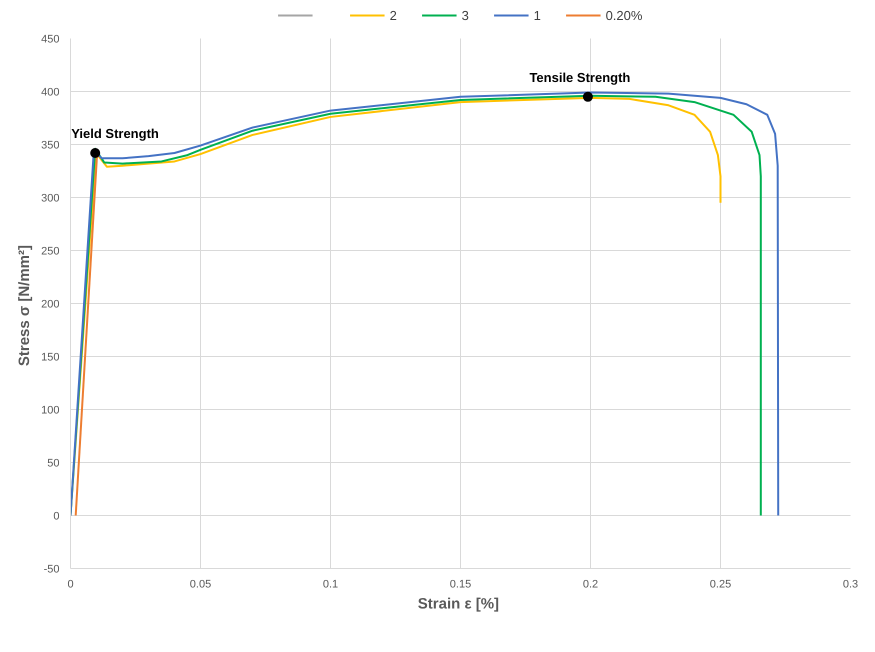 This screenshot has width=875, height=652. What do you see at coordinates (56, 516) in the screenshot?
I see `y-tick-label: 0` at bounding box center [56, 516].